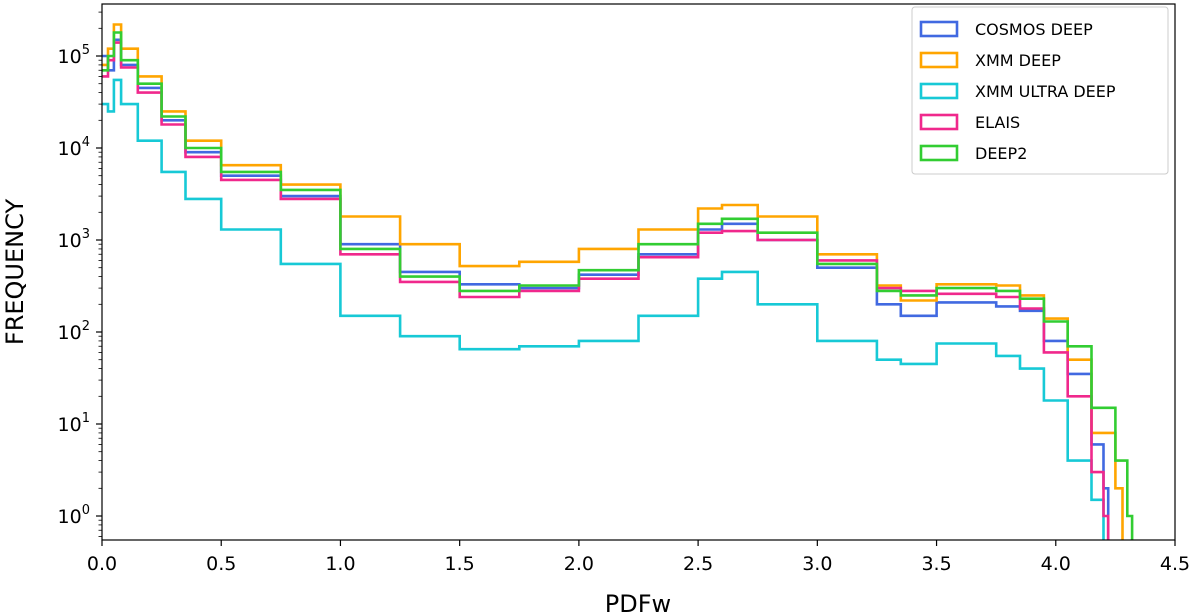 This screenshot has width=1200, height=616. What do you see at coordinates (579, 564) in the screenshot?
I see `x-tick-label: 2.0` at bounding box center [579, 564].